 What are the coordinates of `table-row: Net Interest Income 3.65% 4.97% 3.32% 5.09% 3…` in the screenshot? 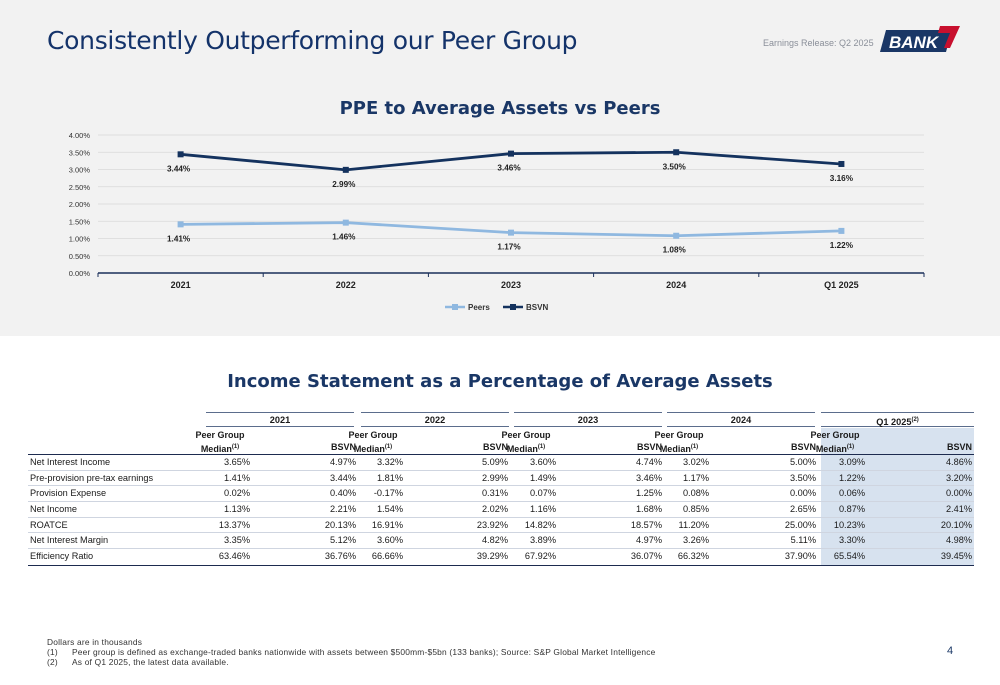 It's located at (501, 463).